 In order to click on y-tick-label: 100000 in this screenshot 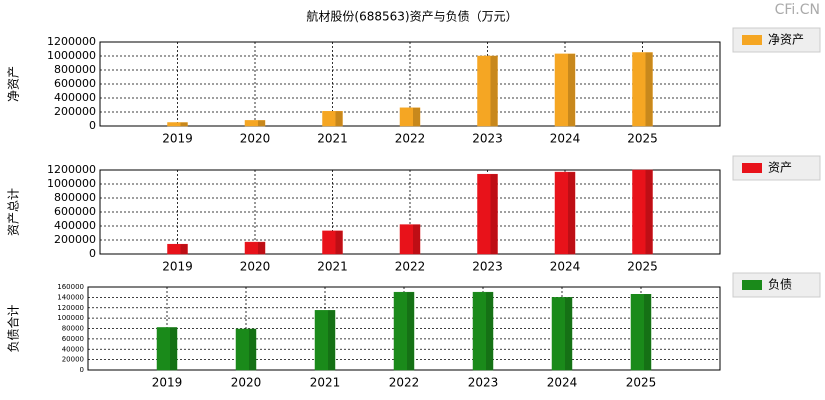, I will do `click(70, 318)`.